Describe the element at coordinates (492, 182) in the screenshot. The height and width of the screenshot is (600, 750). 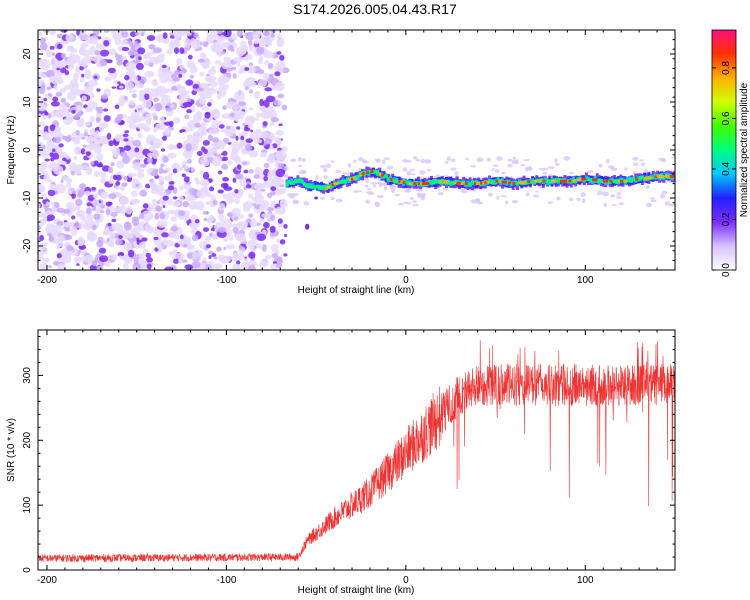
I see `track-cell` at that location.